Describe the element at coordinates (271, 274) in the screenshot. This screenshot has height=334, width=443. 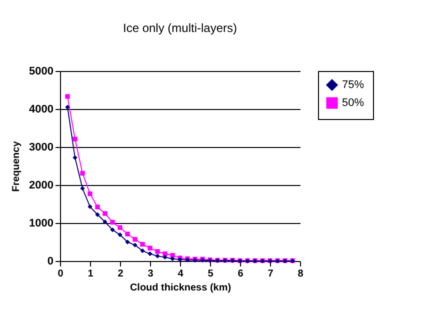
I see `x-tick-label: 7` at that location.